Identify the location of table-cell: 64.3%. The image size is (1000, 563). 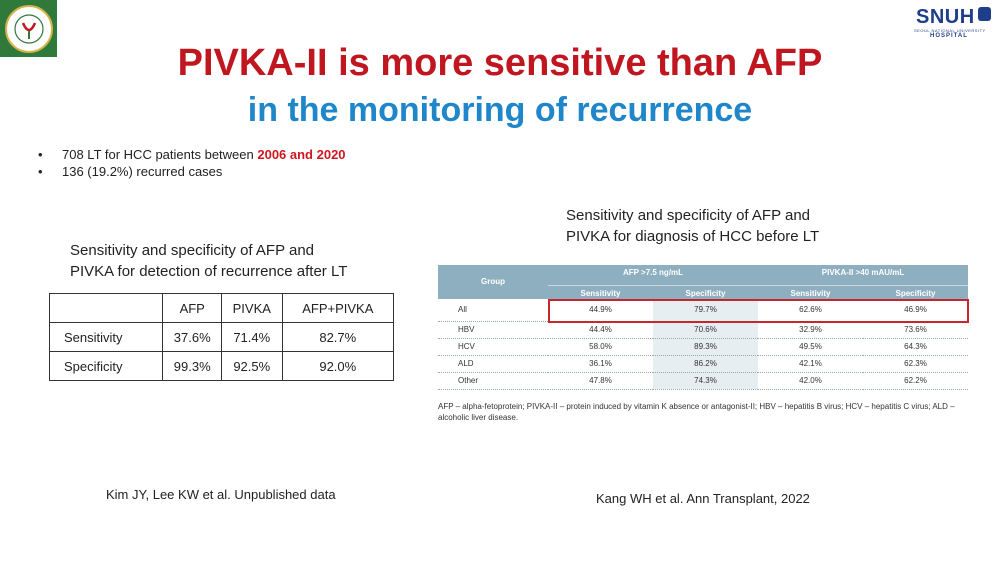
(915, 347).